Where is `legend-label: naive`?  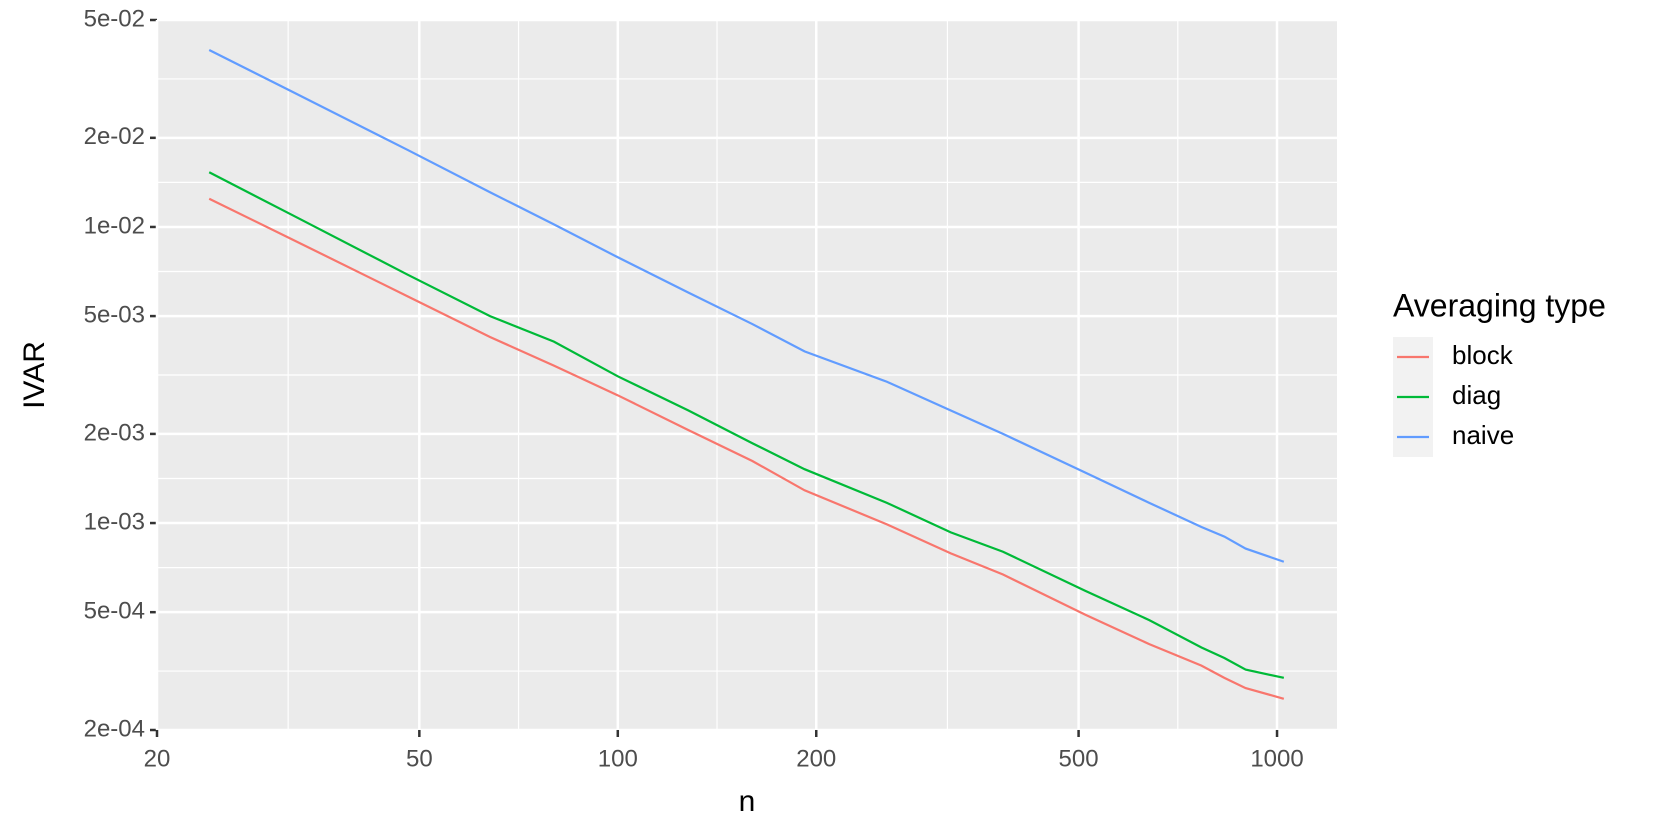 legend-label: naive is located at coordinates (1483, 435).